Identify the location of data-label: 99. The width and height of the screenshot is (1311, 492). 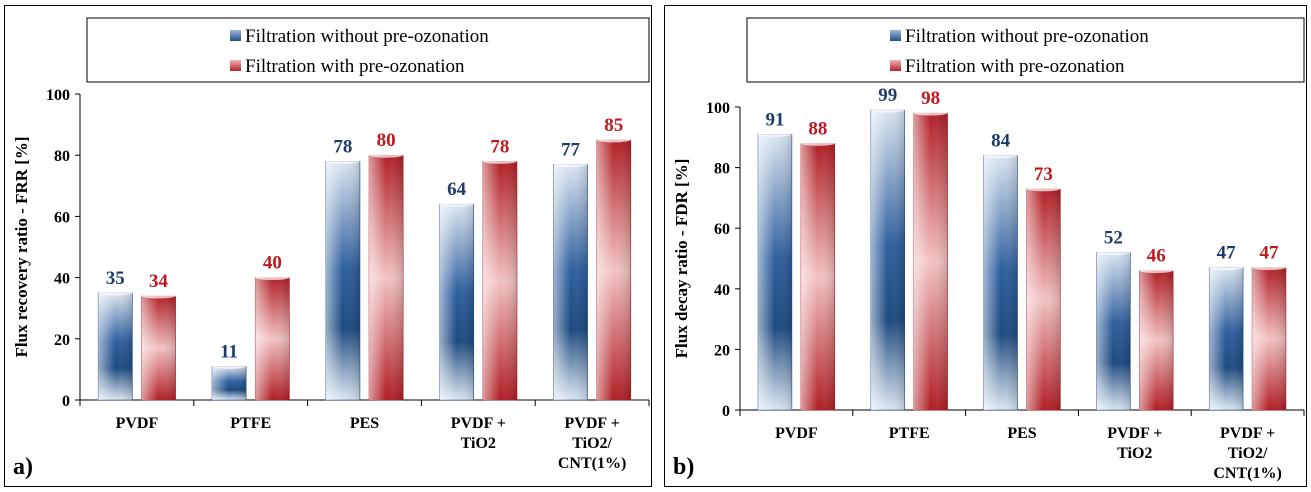
(887, 95).